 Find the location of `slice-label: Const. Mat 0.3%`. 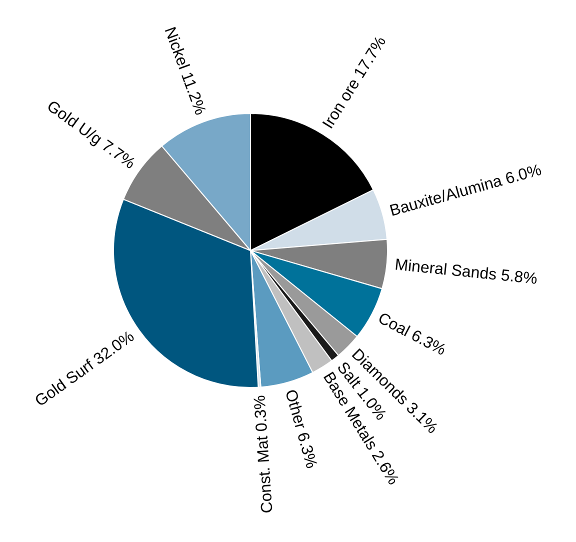

slice-label: Const. Mat 0.3% is located at coordinates (264, 454).